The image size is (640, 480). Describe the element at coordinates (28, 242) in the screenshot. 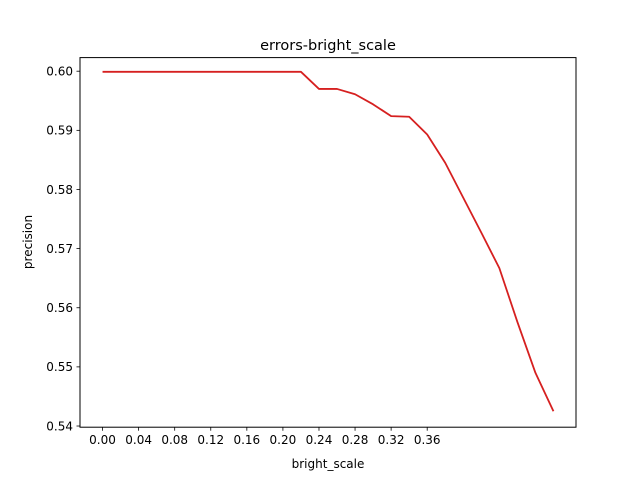

I see `y-axis-label: precision` at that location.